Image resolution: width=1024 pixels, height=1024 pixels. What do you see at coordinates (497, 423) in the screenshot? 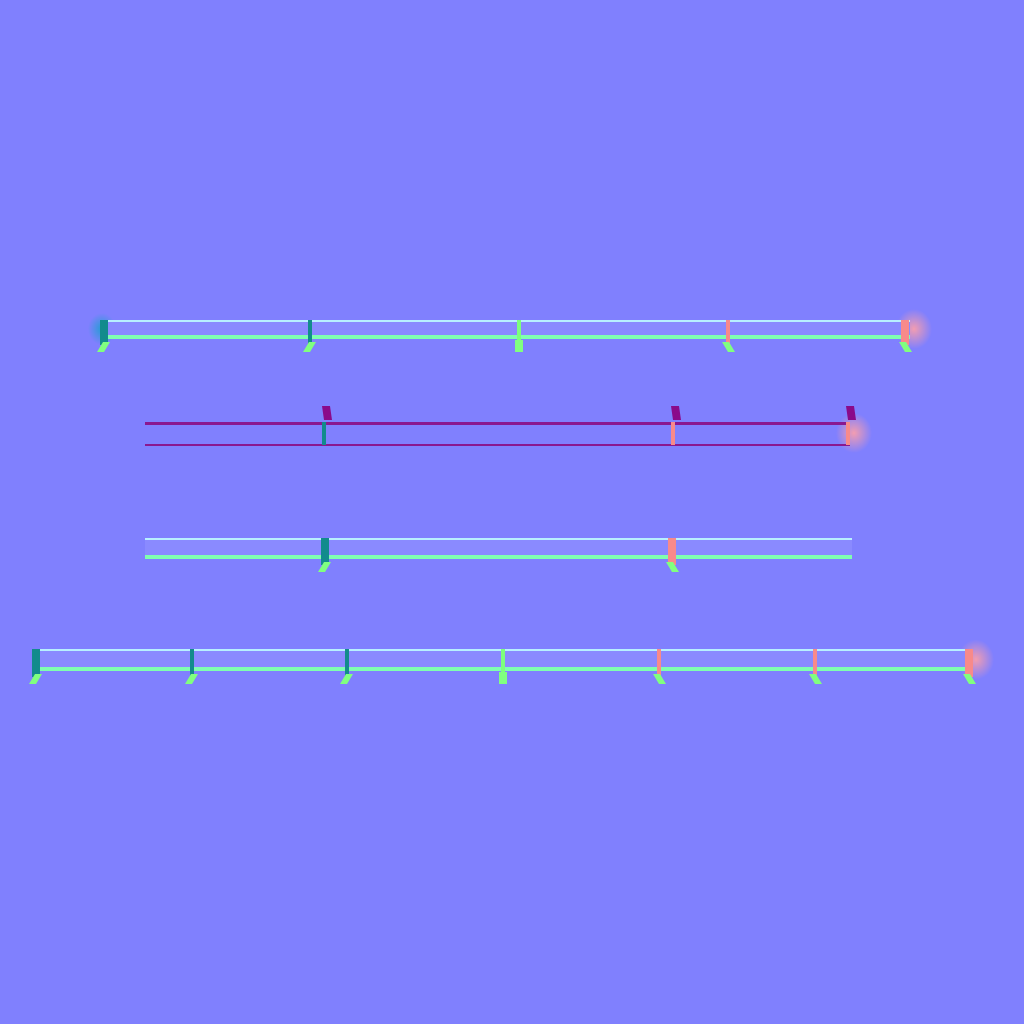
I see `rail-top-line` at bounding box center [497, 423].